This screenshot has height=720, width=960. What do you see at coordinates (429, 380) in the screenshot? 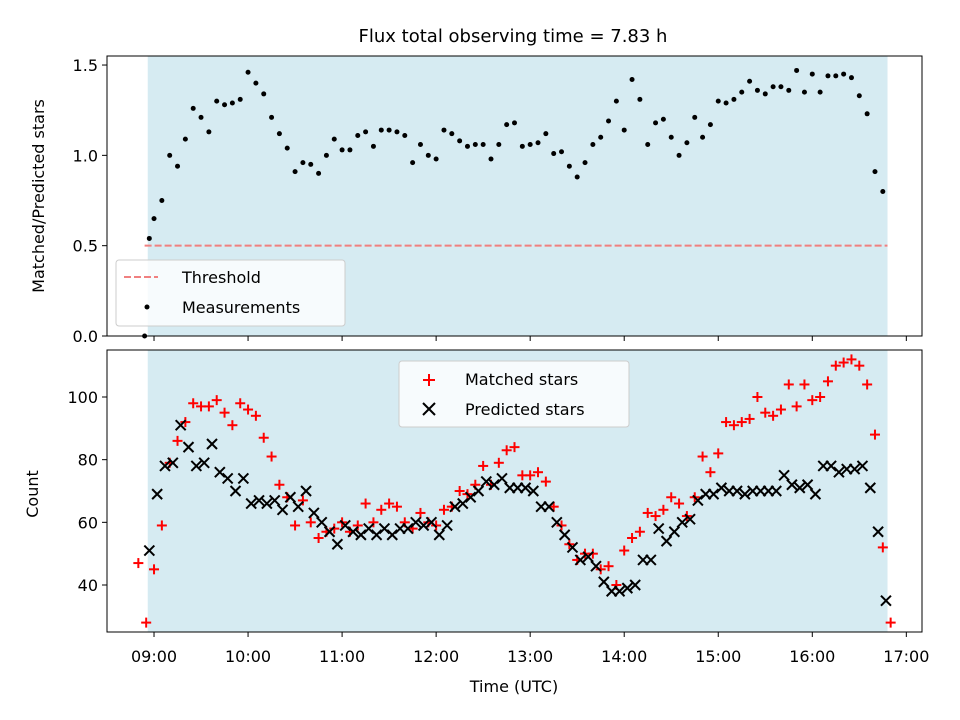
I see `matched-legend-swatch` at bounding box center [429, 380].